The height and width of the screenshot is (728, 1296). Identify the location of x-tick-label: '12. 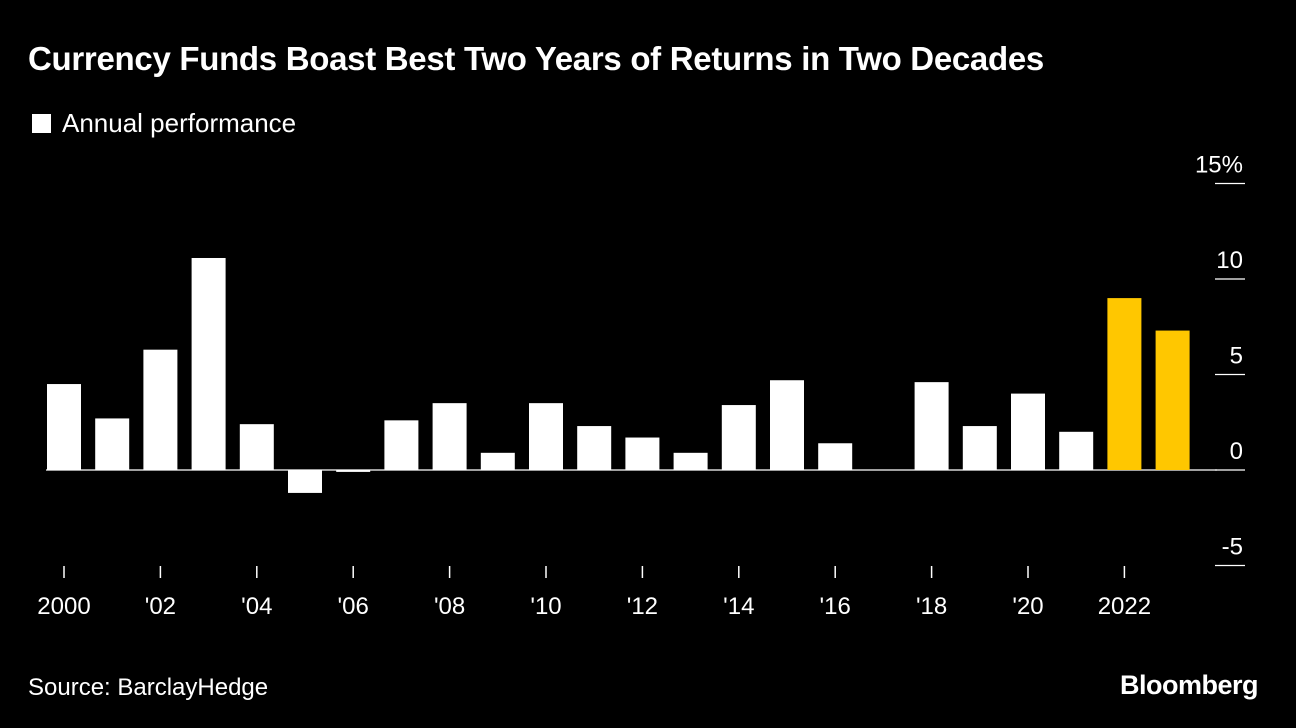
(642, 606).